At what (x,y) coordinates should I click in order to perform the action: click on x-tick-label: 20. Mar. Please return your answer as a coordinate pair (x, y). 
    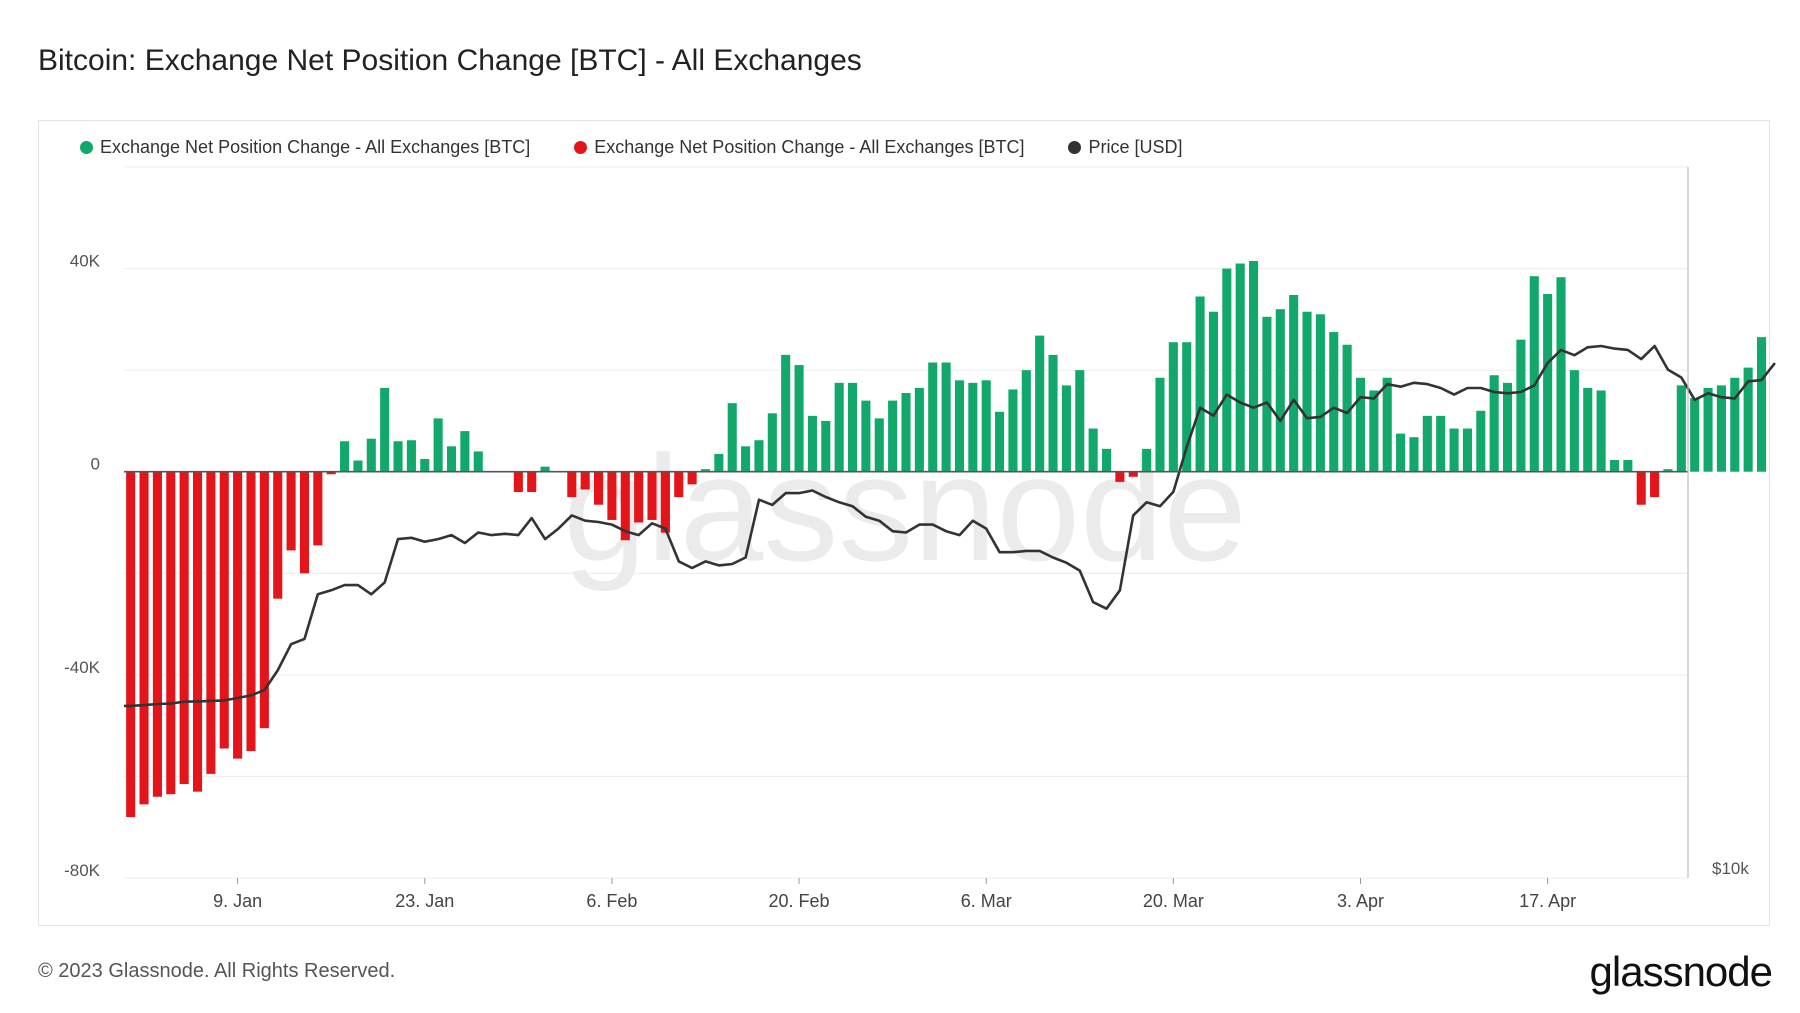
    Looking at the image, I should click on (1173, 901).